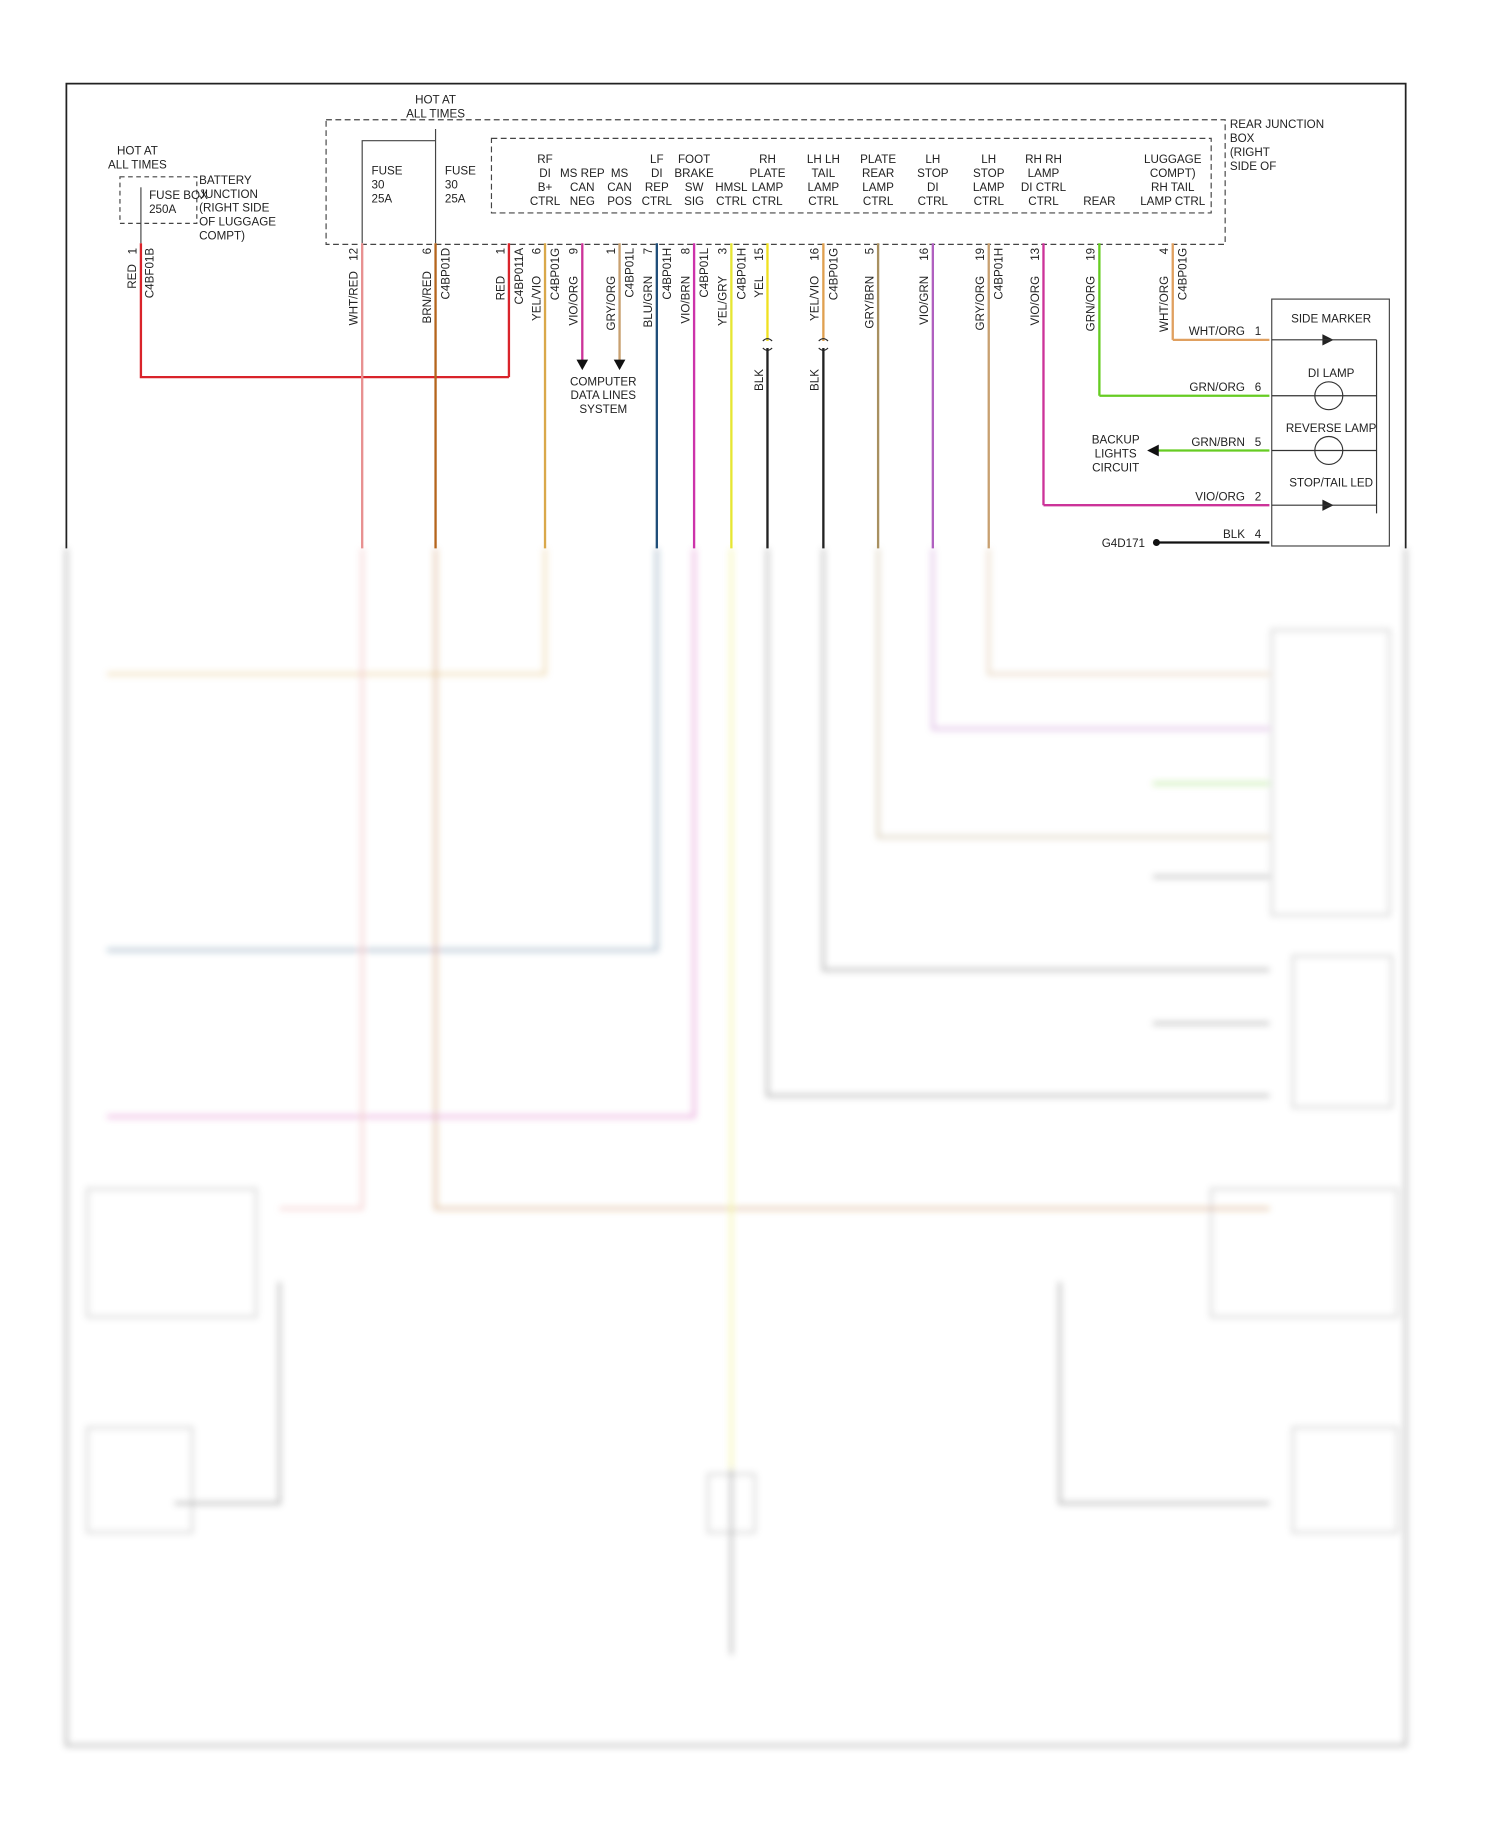  Describe the element at coordinates (694, 159) in the screenshot. I see `pin-label: FOOT` at that location.